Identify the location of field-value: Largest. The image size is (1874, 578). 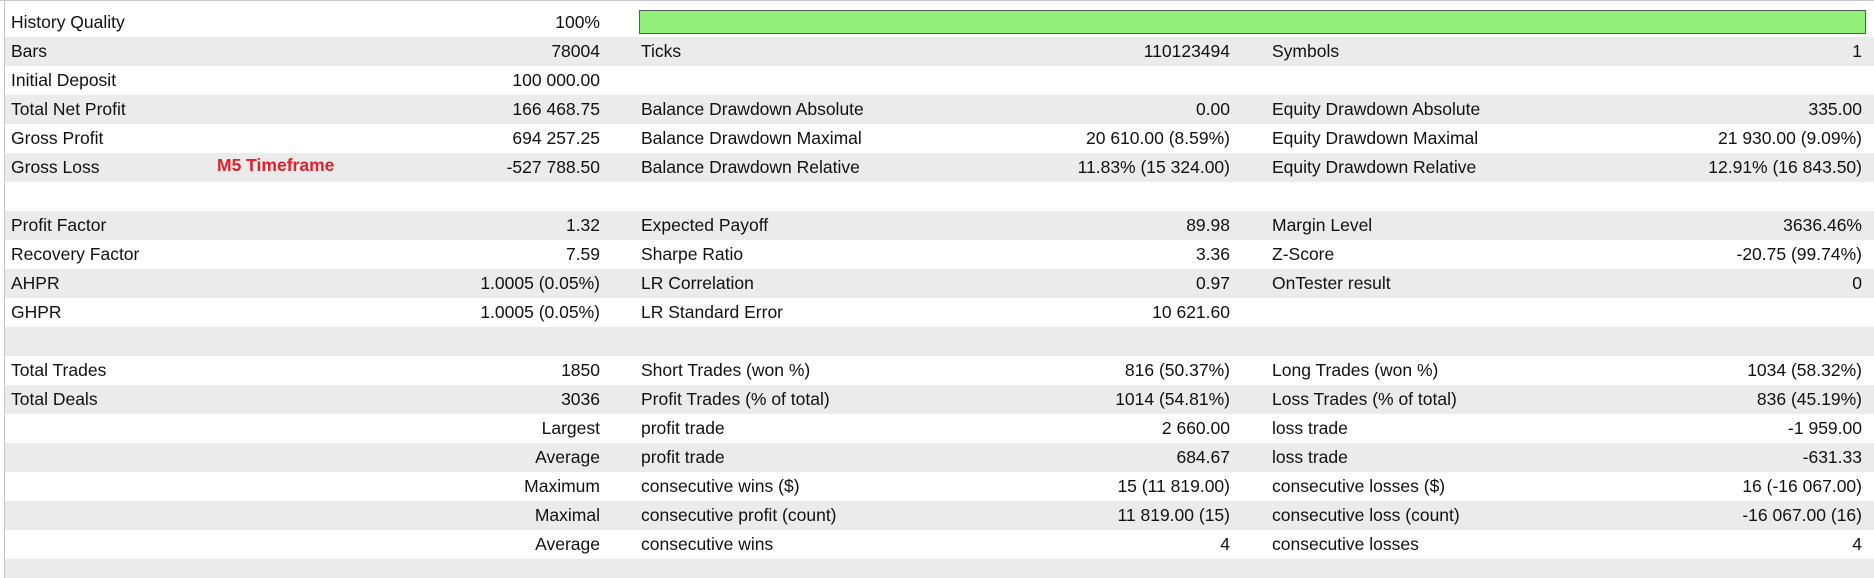
(570, 428).